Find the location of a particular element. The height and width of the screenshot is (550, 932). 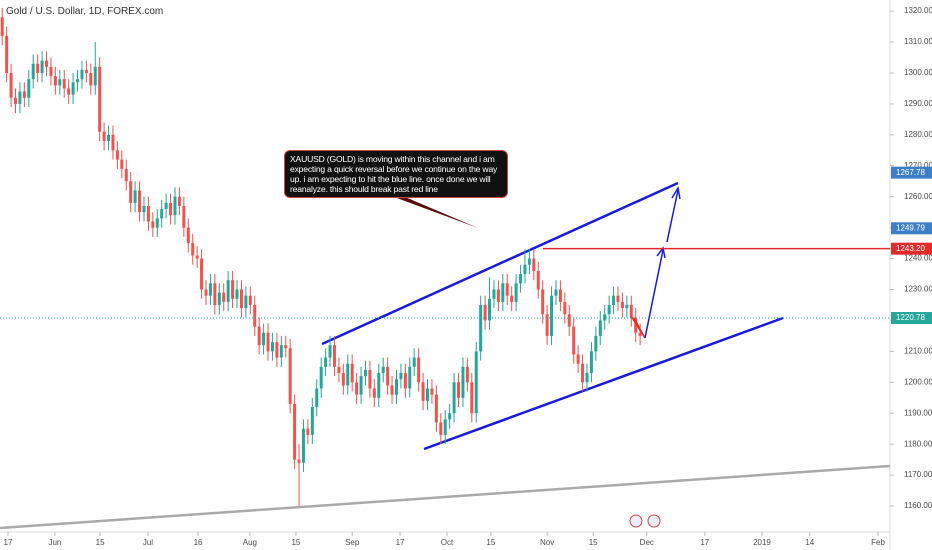

chart-title: Gold / U.S. Dollar, 1D, FOREX.com is located at coordinates (85, 11).